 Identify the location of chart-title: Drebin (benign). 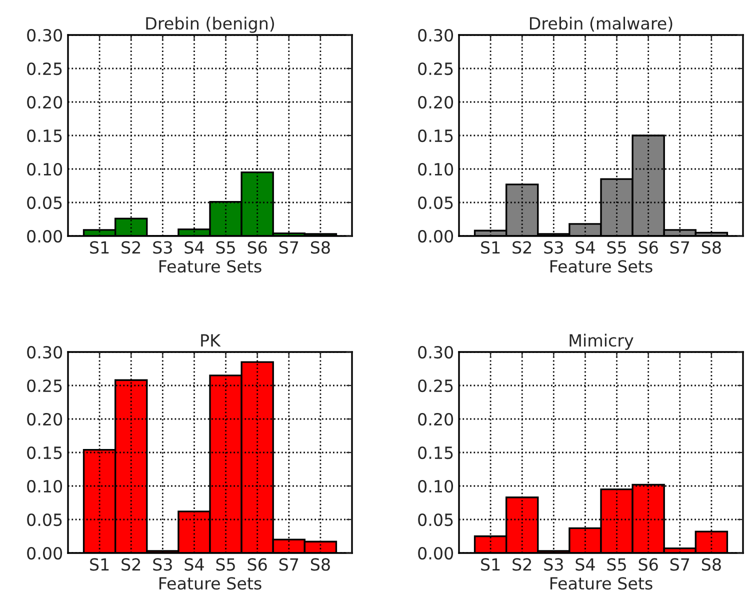
(210, 24).